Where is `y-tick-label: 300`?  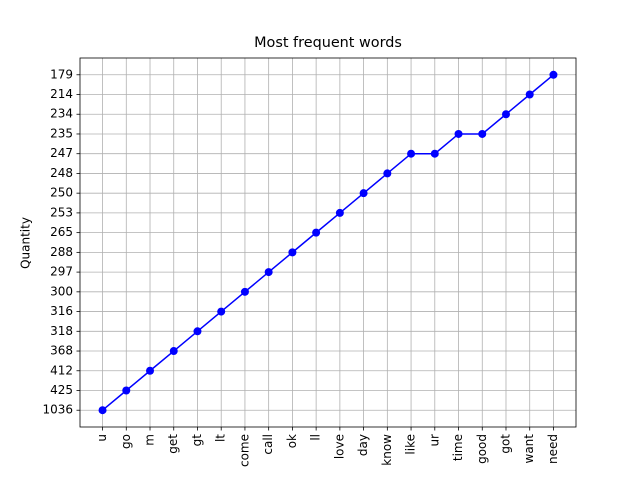 y-tick-label: 300 is located at coordinates (61, 291).